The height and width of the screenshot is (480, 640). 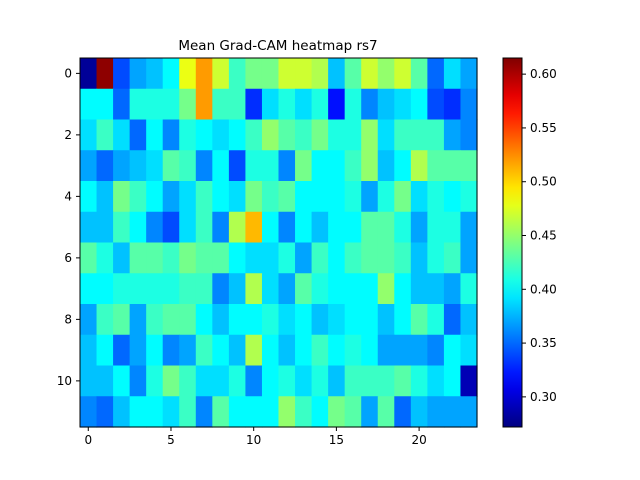 What do you see at coordinates (253, 440) in the screenshot?
I see `x-tick-label: 10` at bounding box center [253, 440].